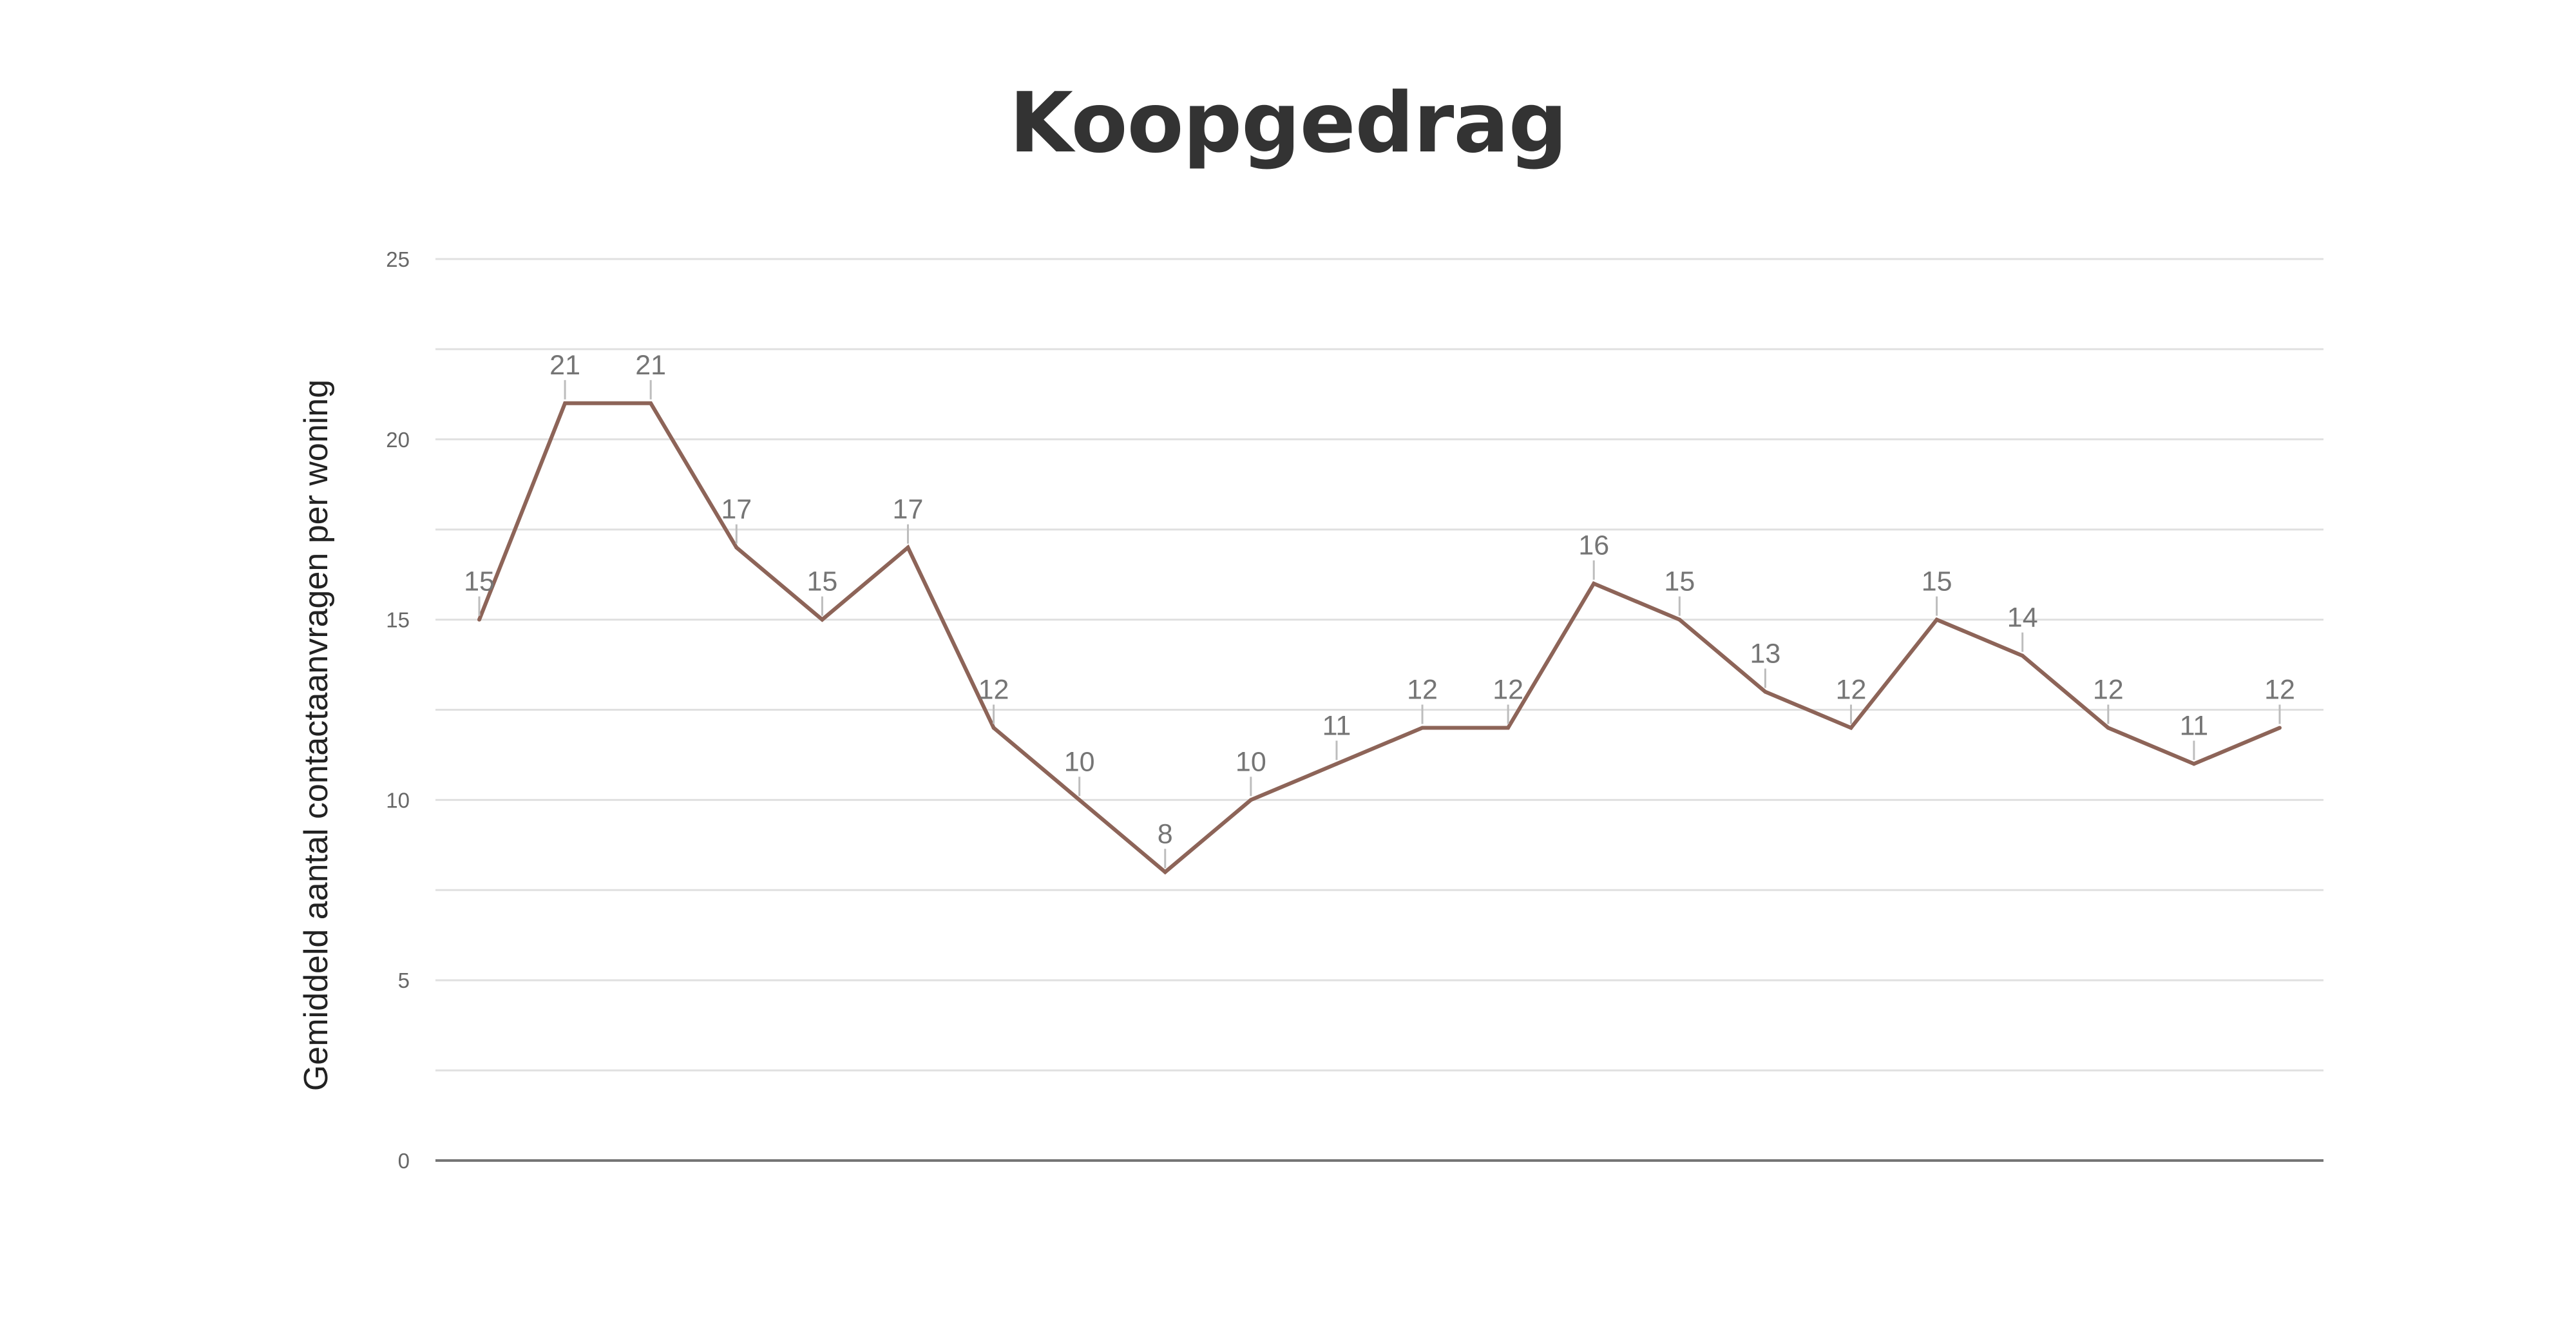 The image size is (2576, 1330). Describe the element at coordinates (398, 620) in the screenshot. I see `y-tick-label: 15` at that location.